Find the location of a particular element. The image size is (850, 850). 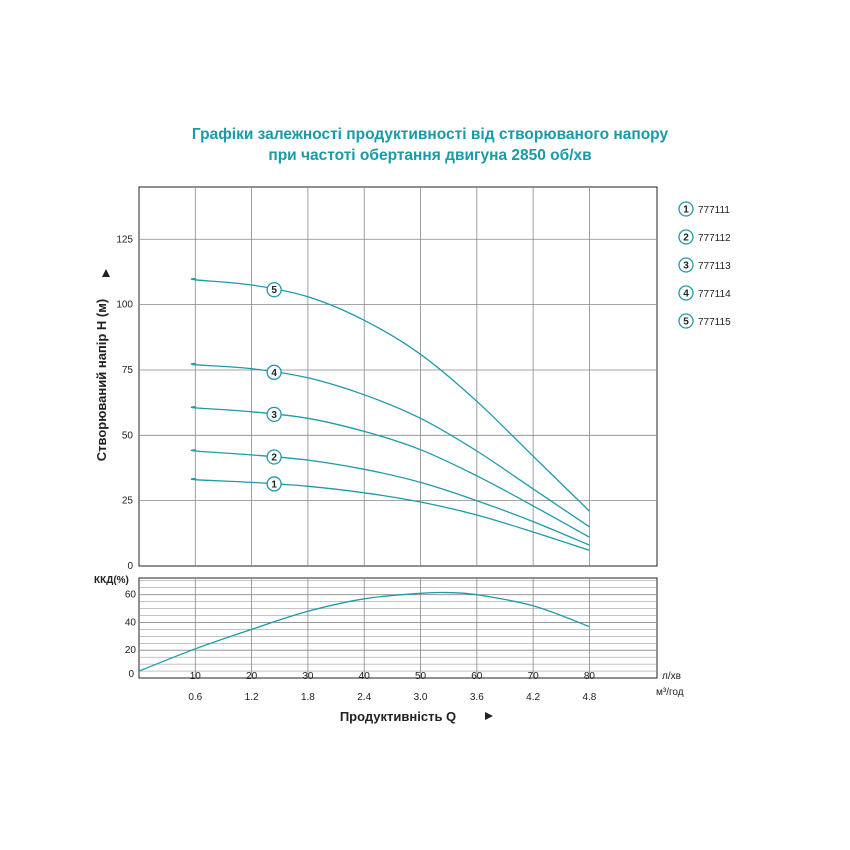

x-tick-label-m3h: 3.0 is located at coordinates (421, 697).